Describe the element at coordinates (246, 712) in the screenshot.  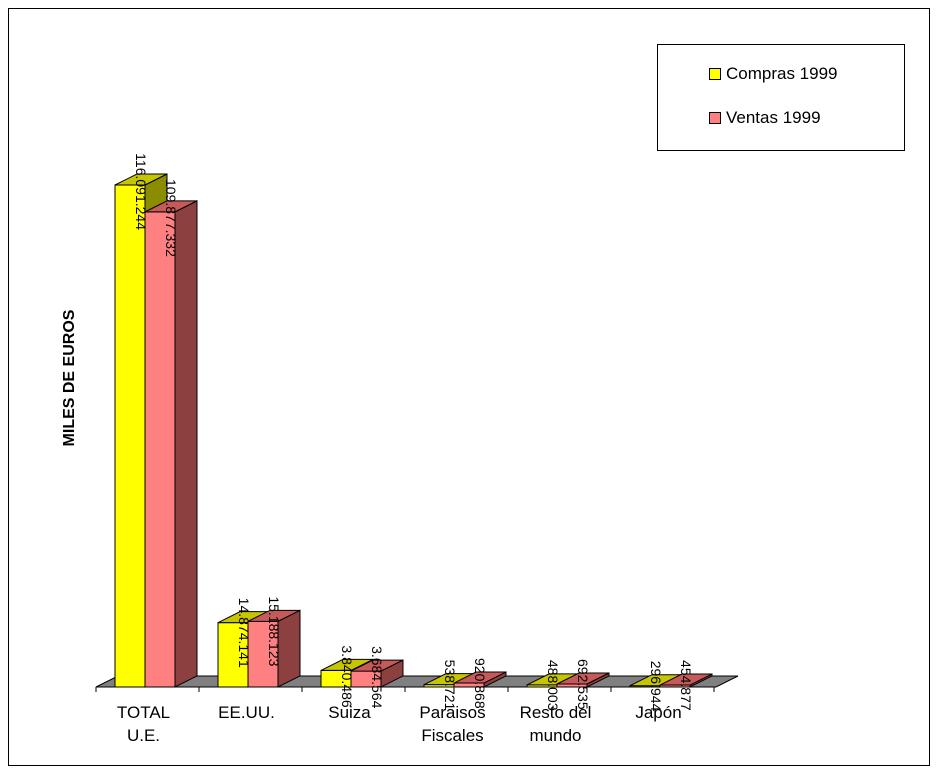
I see `x-tick-label: EE.UU.` at that location.